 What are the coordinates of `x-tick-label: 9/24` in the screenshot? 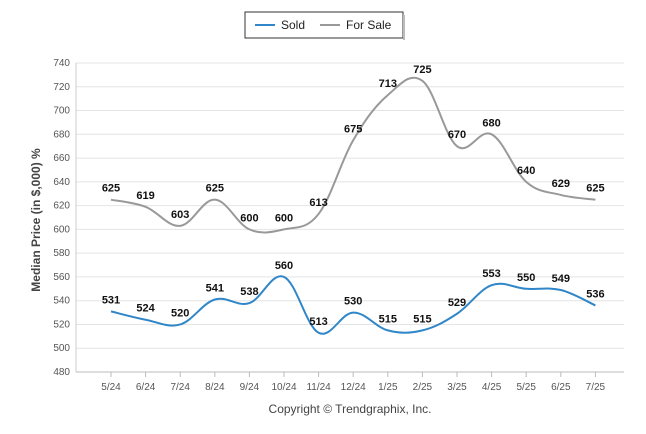 It's located at (250, 387).